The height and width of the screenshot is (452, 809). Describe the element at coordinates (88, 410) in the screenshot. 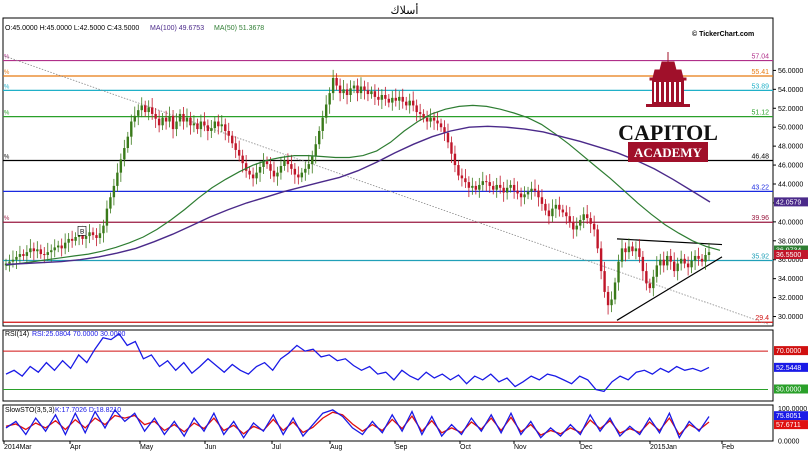

I see `sto-readout: K:17.7026 D:18.8210` at that location.